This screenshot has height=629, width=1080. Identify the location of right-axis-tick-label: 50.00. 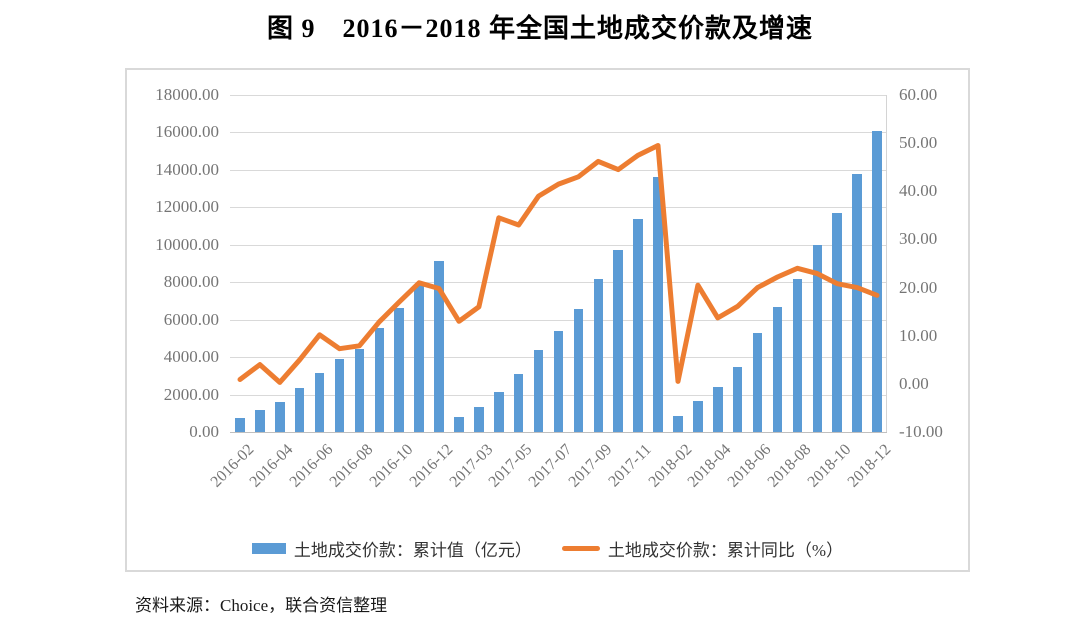
(918, 143).